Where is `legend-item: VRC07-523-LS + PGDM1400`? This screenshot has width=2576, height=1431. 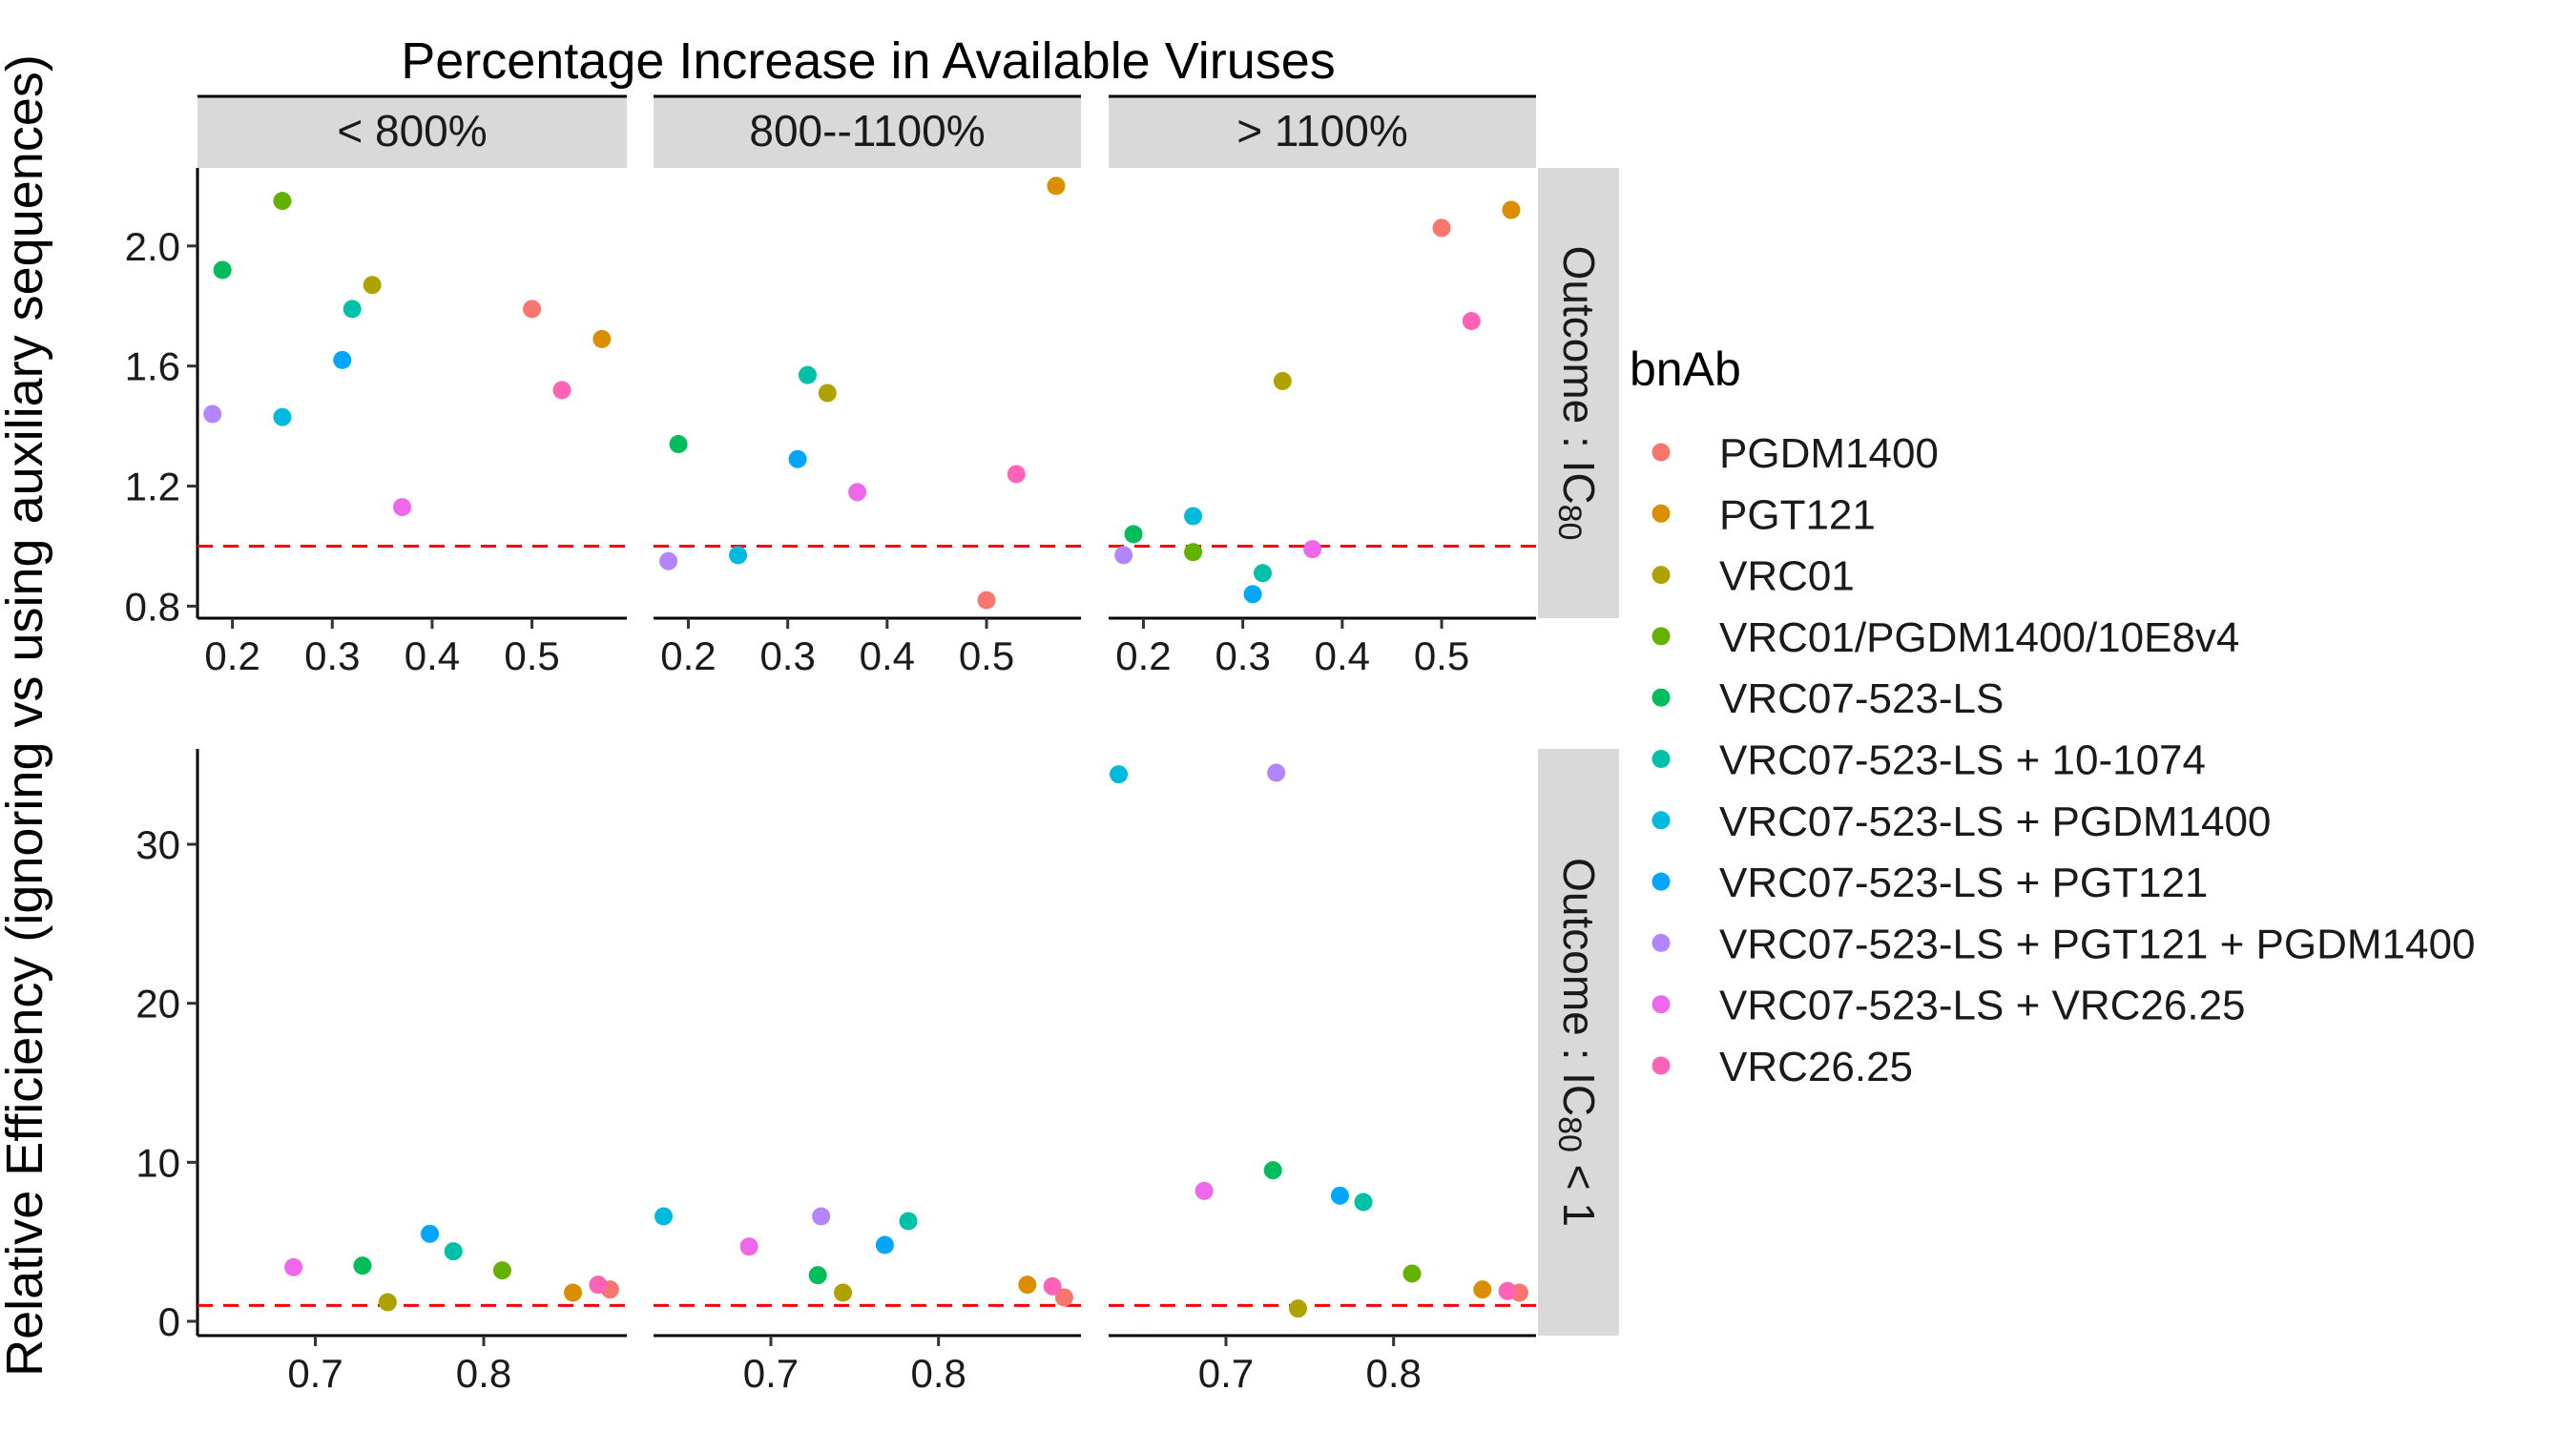
legend-item: VRC07-523-LS + PGDM1400 is located at coordinates (1961, 821).